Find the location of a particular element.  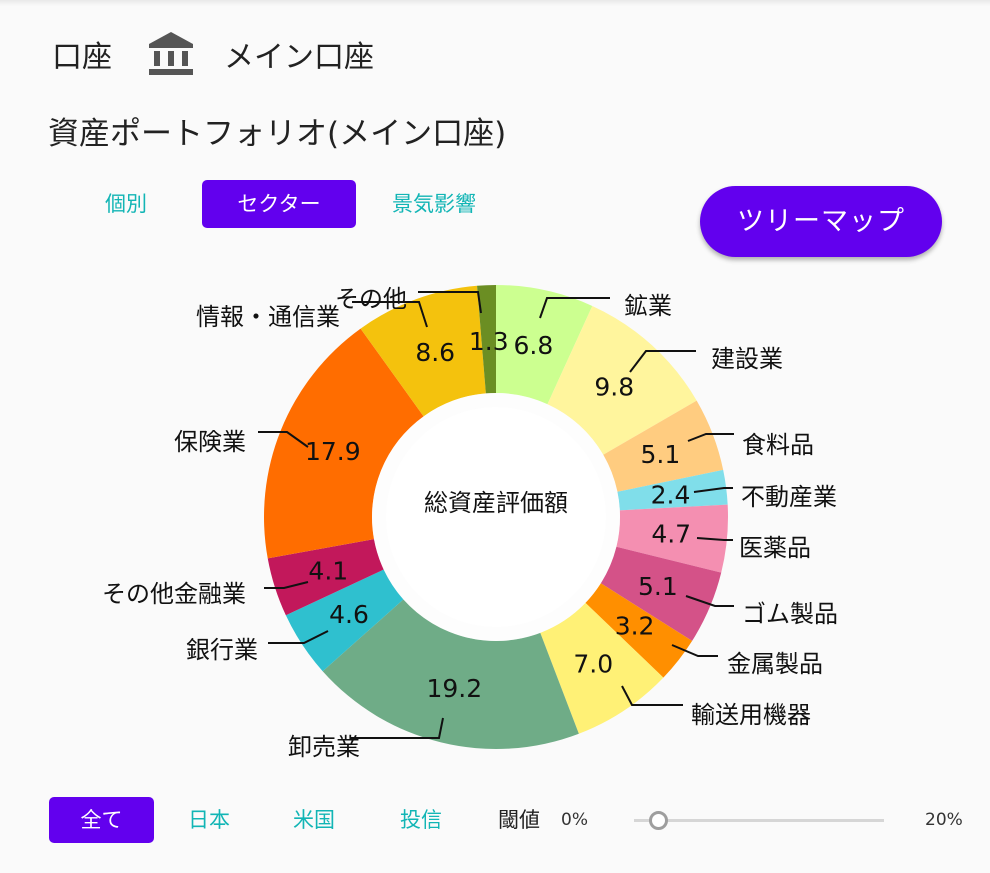

slice-category-label-4: 医薬品 is located at coordinates (775, 548).